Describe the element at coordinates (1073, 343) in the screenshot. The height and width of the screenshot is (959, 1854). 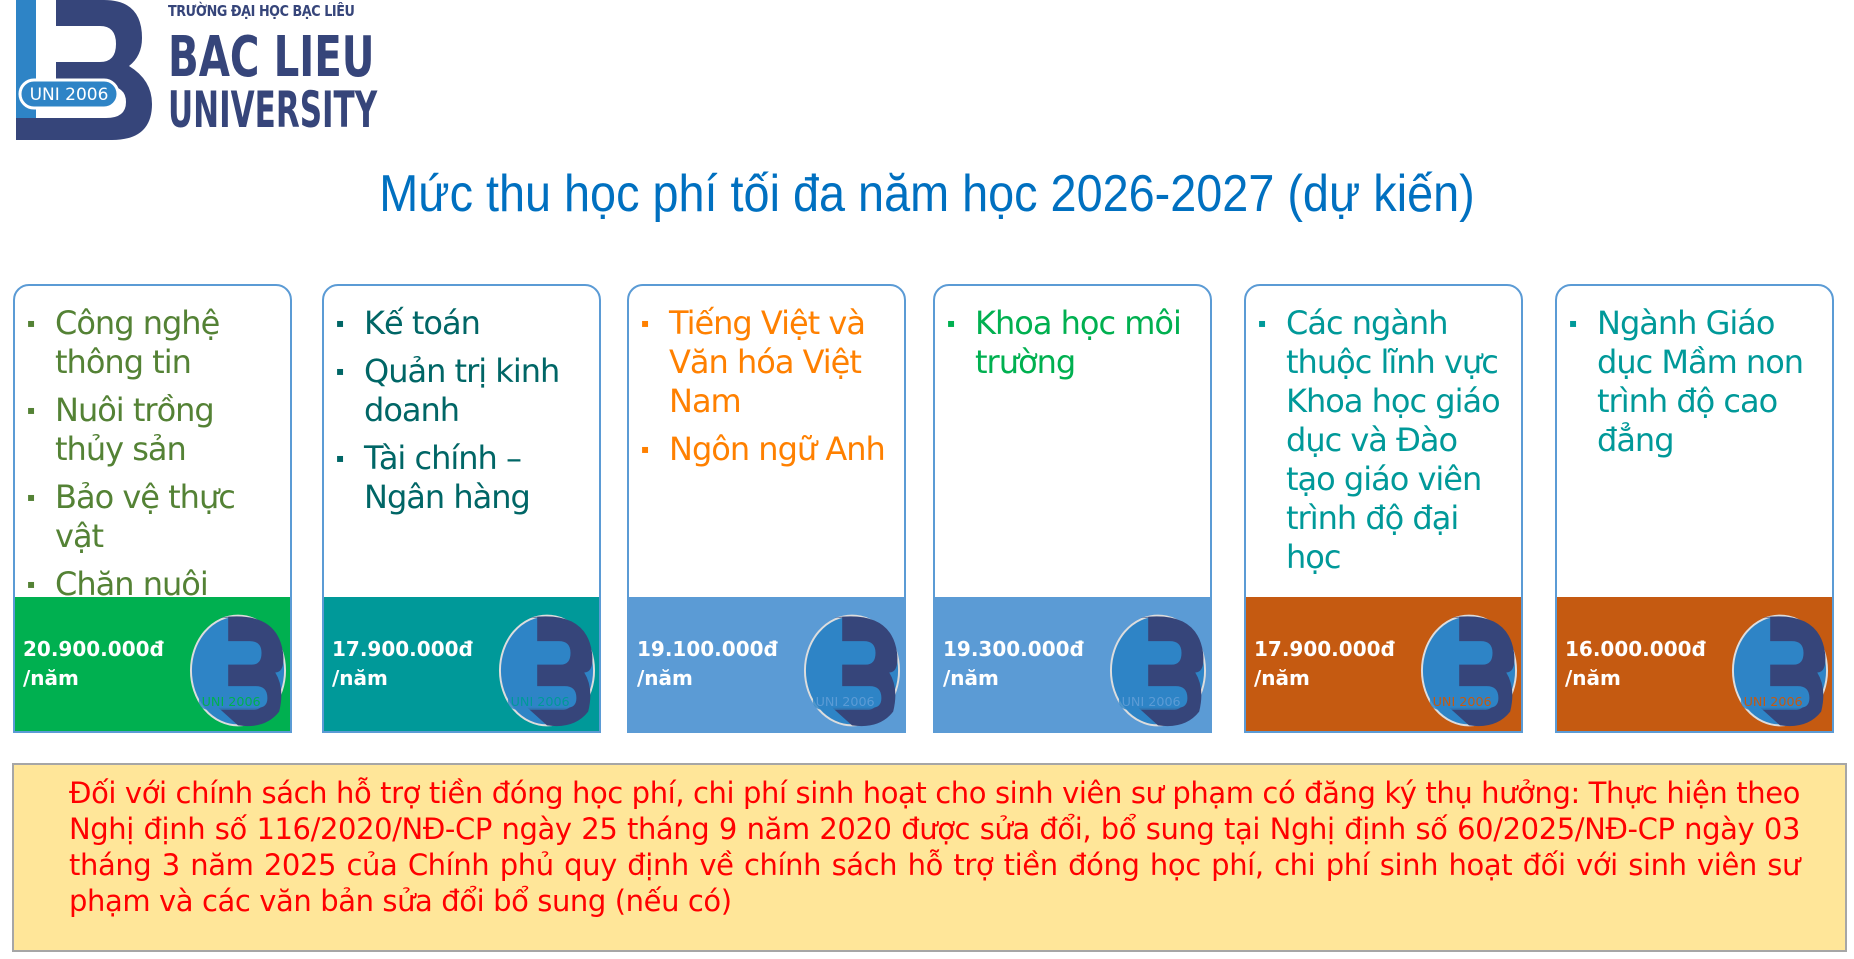
I see `program-item: Khoa học môi trường` at that location.